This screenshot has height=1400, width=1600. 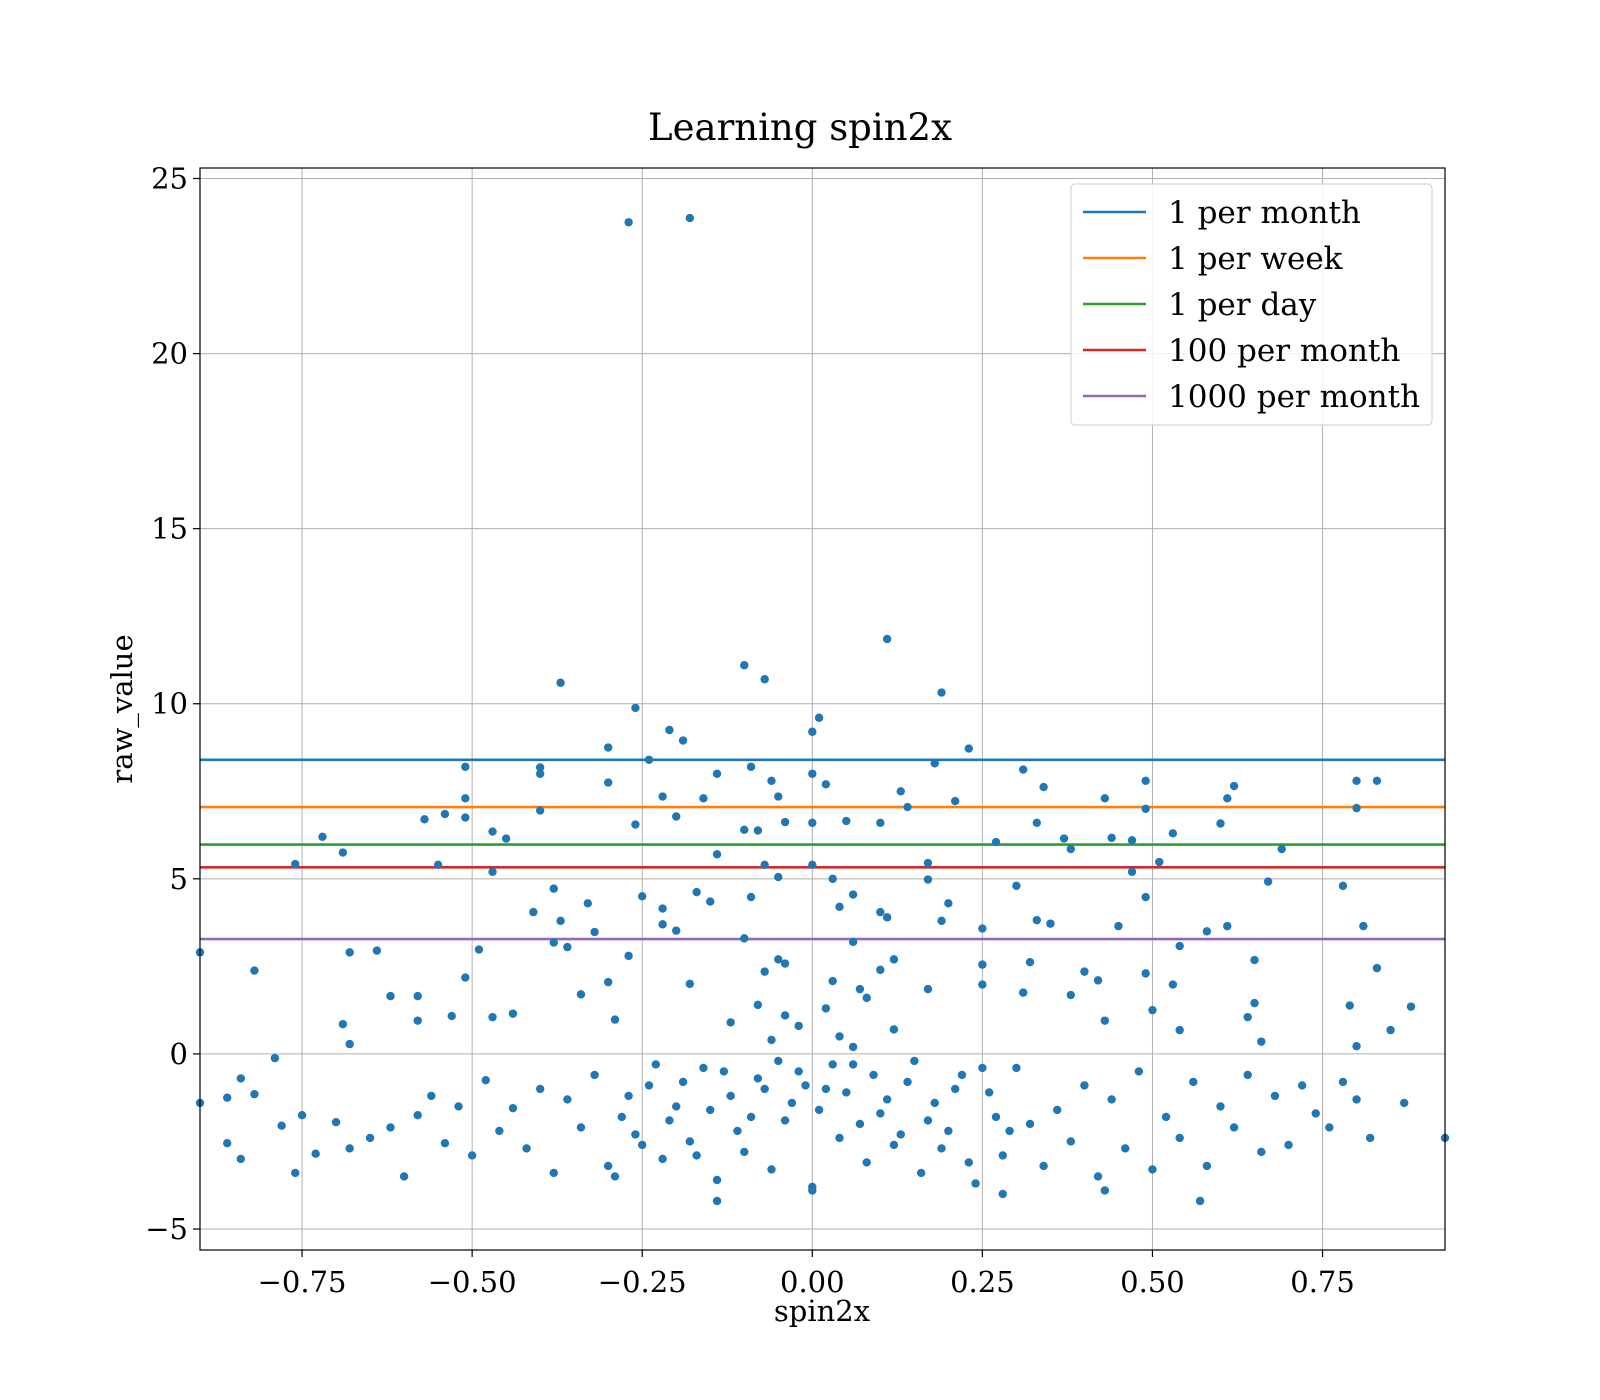 I want to click on y-axis-ticks: −5 0 5 10 15 20 25, so click(x=172, y=704).